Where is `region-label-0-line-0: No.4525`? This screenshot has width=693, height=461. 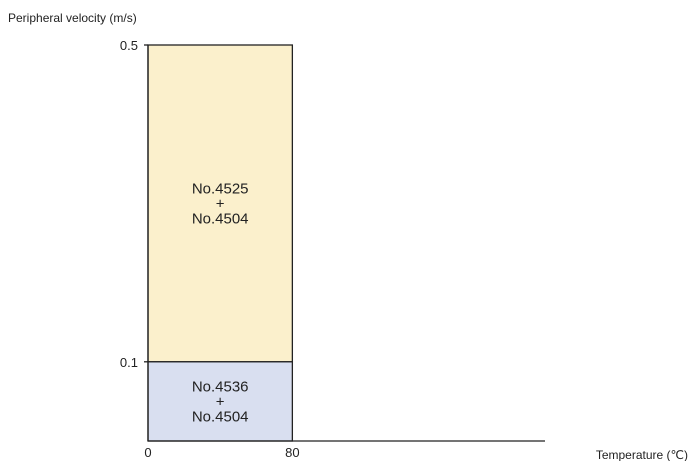
region-label-0-line-0: No.4525 is located at coordinates (220, 188).